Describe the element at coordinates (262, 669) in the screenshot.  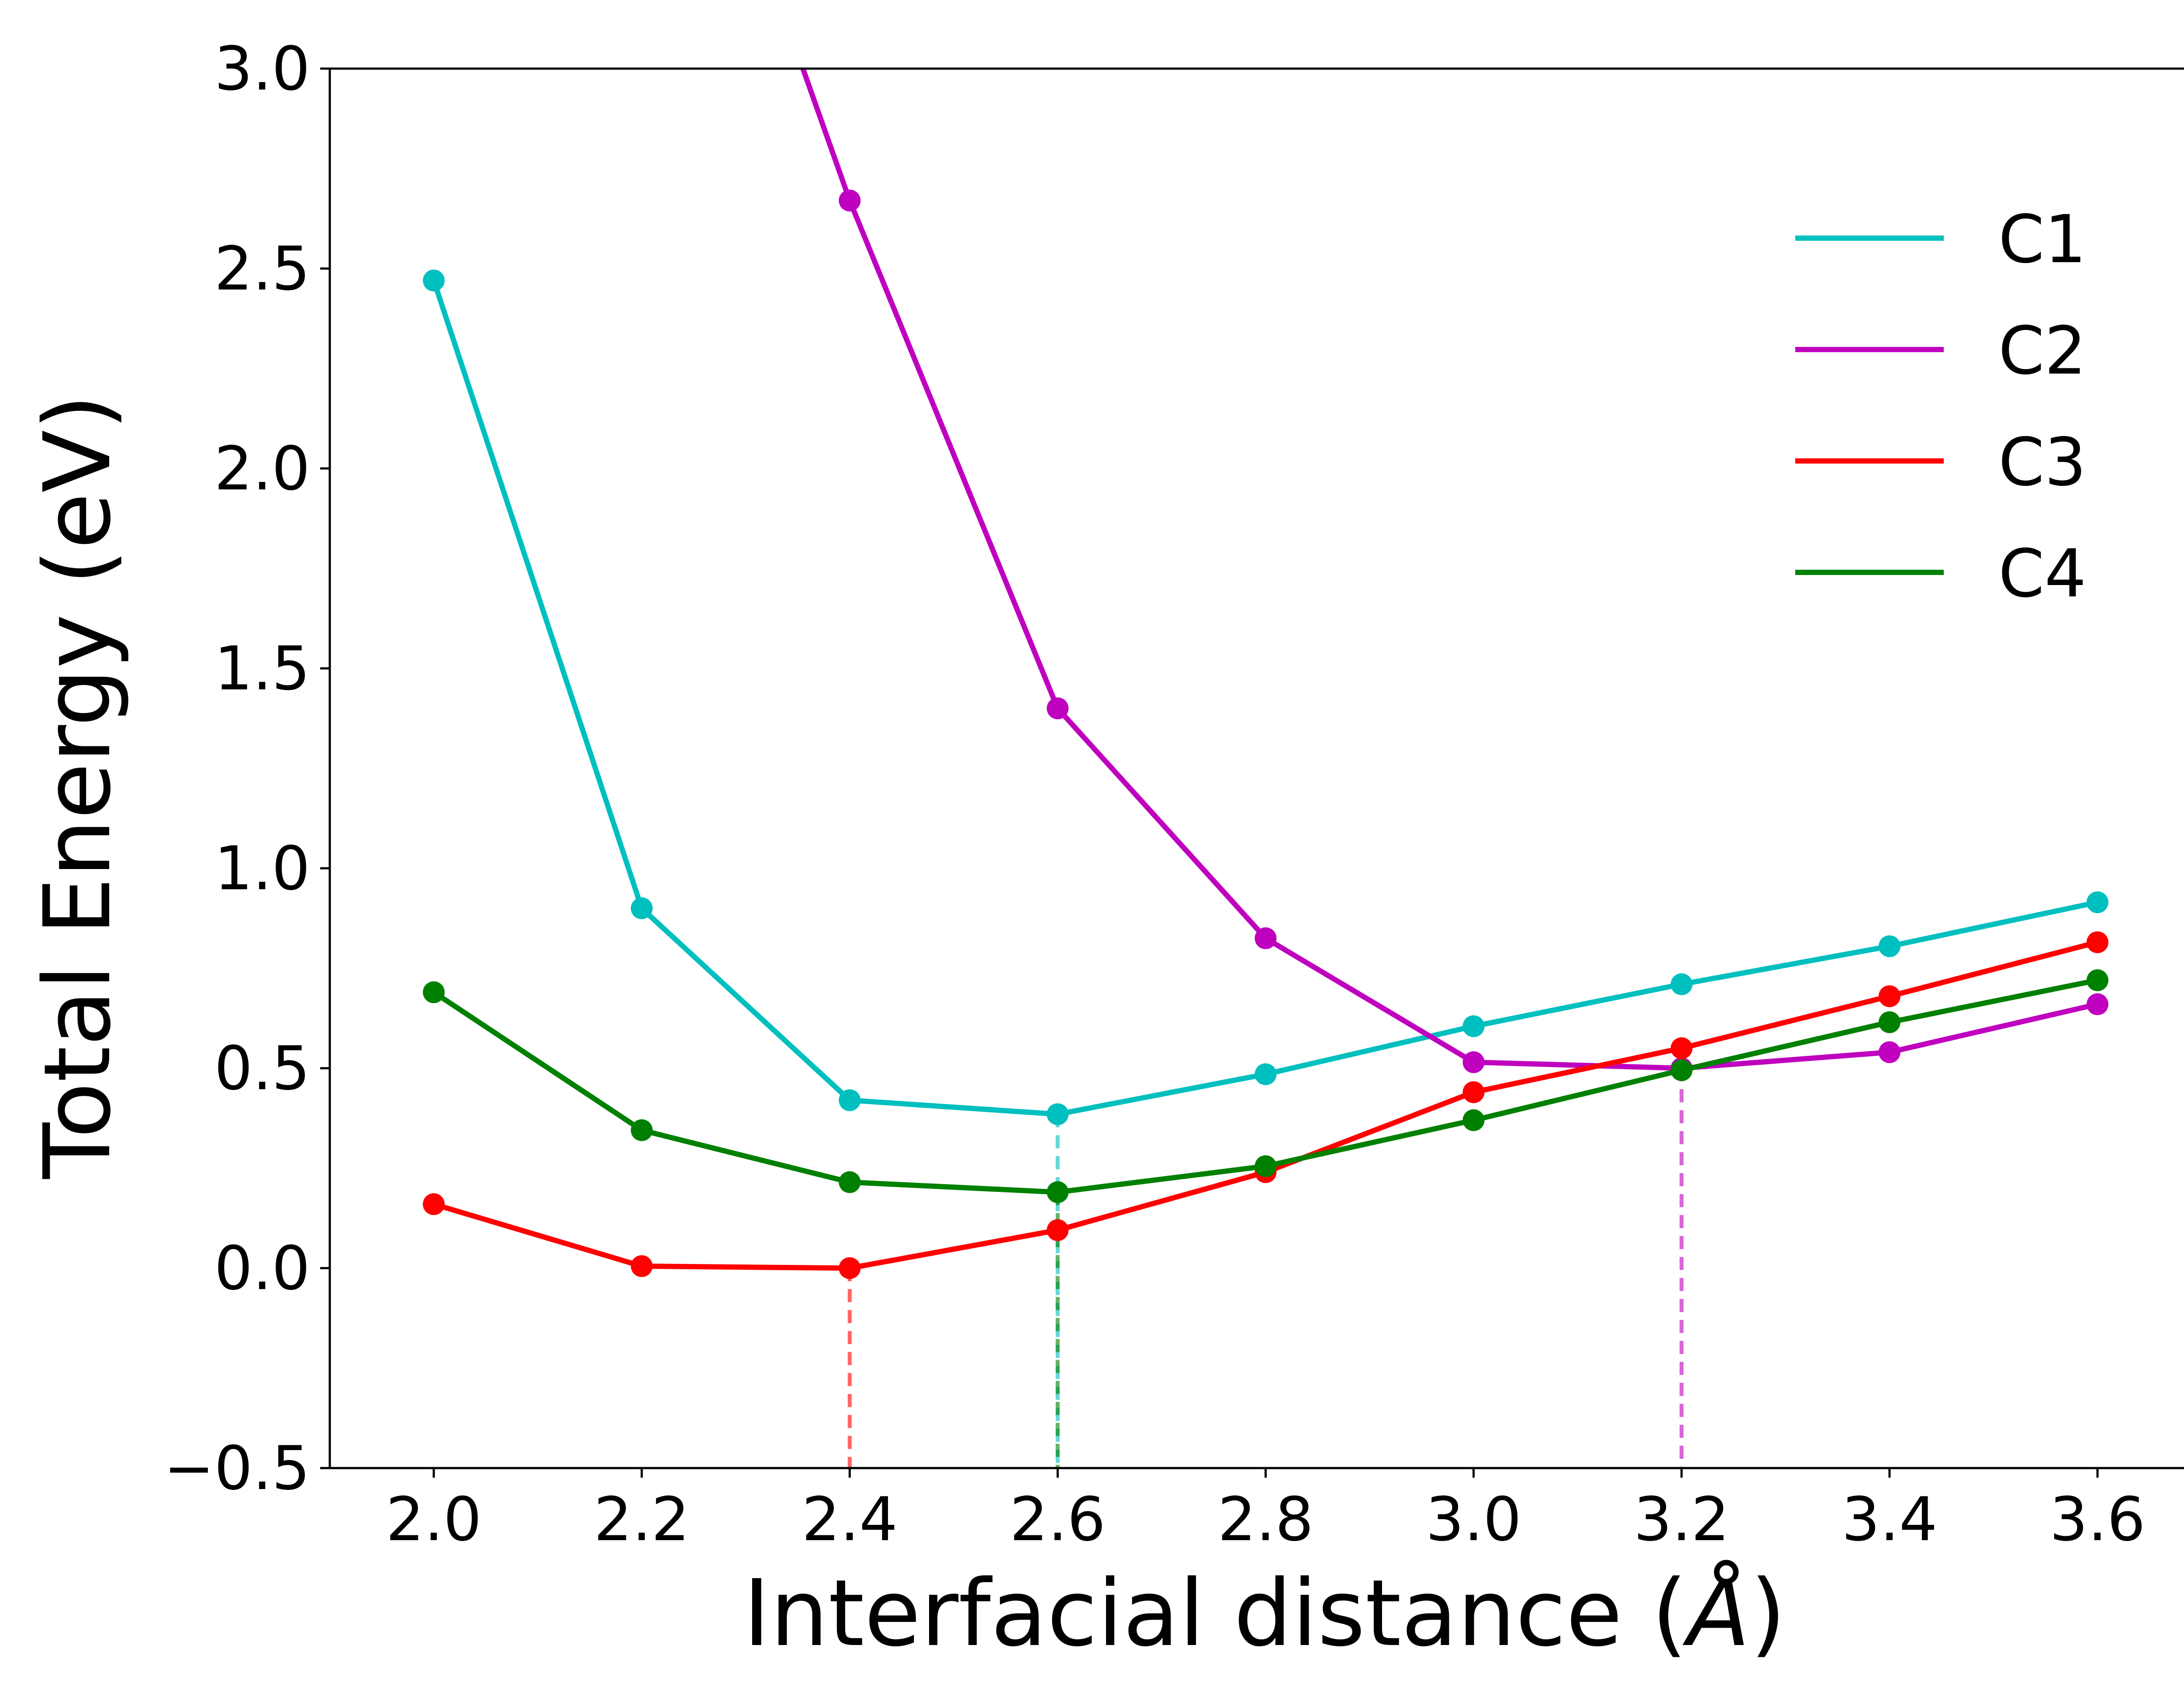
I see `y-tick-label: 1.5` at that location.